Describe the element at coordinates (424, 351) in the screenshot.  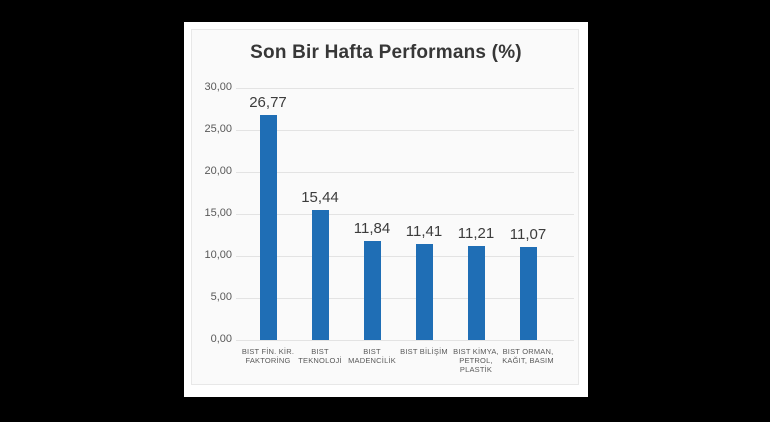
I see `x-axis-category-label: BIST BİLİŞİM` at that location.